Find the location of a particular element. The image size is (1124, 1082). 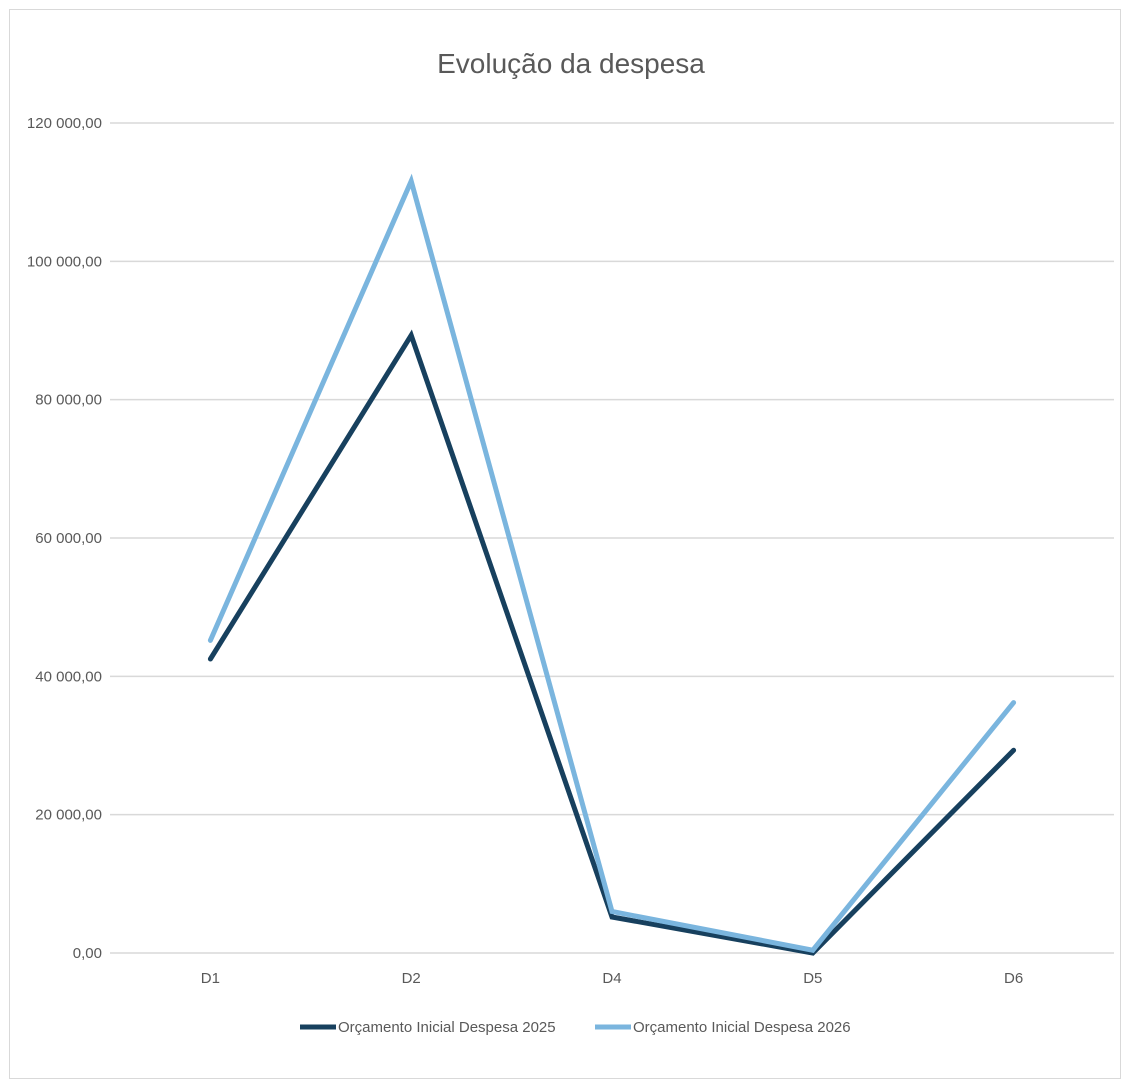

y-tick-label: 40 000,00 is located at coordinates (68, 676).